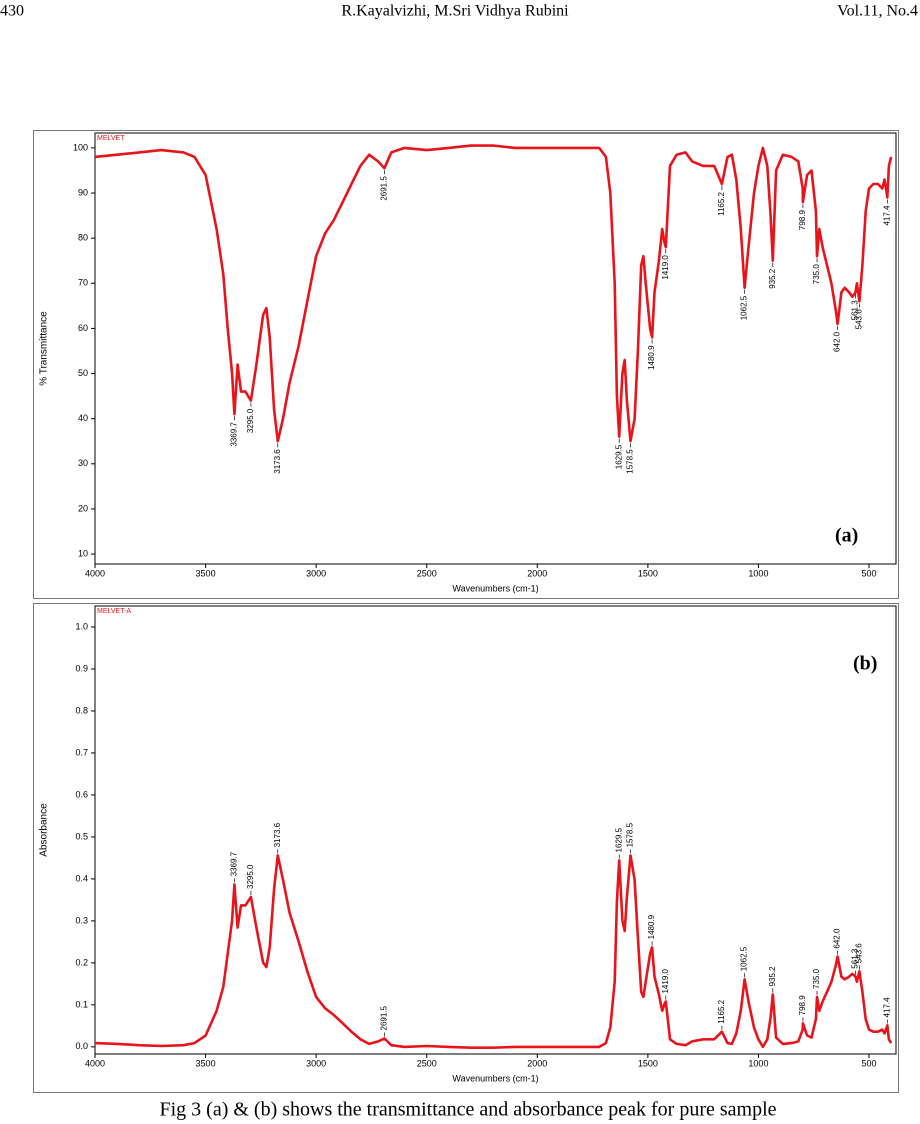 Image resolution: width=920 pixels, height=1124 pixels. I want to click on y-tick-label: 0.5, so click(81, 836).